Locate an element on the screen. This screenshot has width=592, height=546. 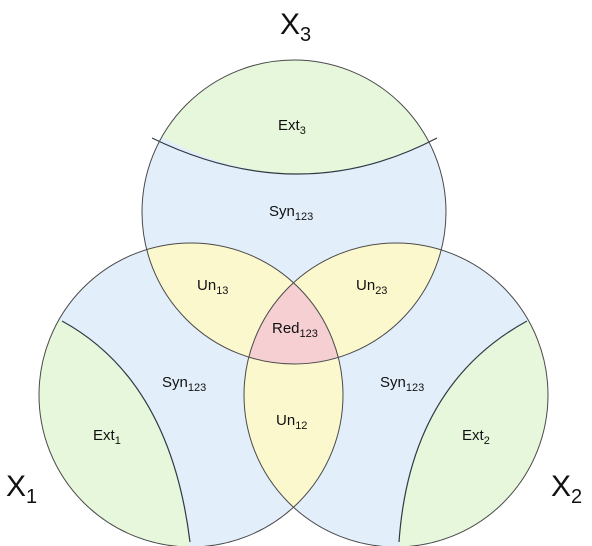
label-syn-right: Syn123 is located at coordinates (402, 384).